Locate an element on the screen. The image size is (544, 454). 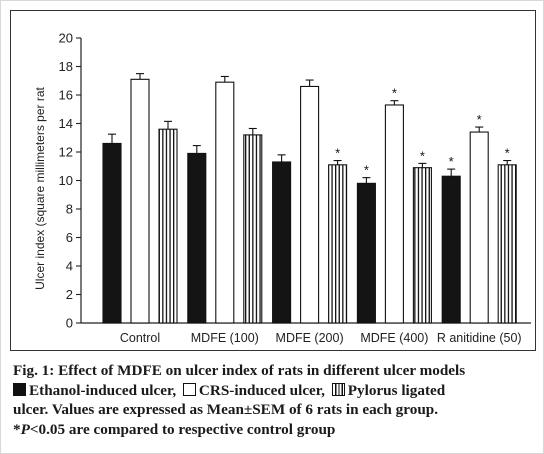
legend-swatch-striped is located at coordinates (338, 389).